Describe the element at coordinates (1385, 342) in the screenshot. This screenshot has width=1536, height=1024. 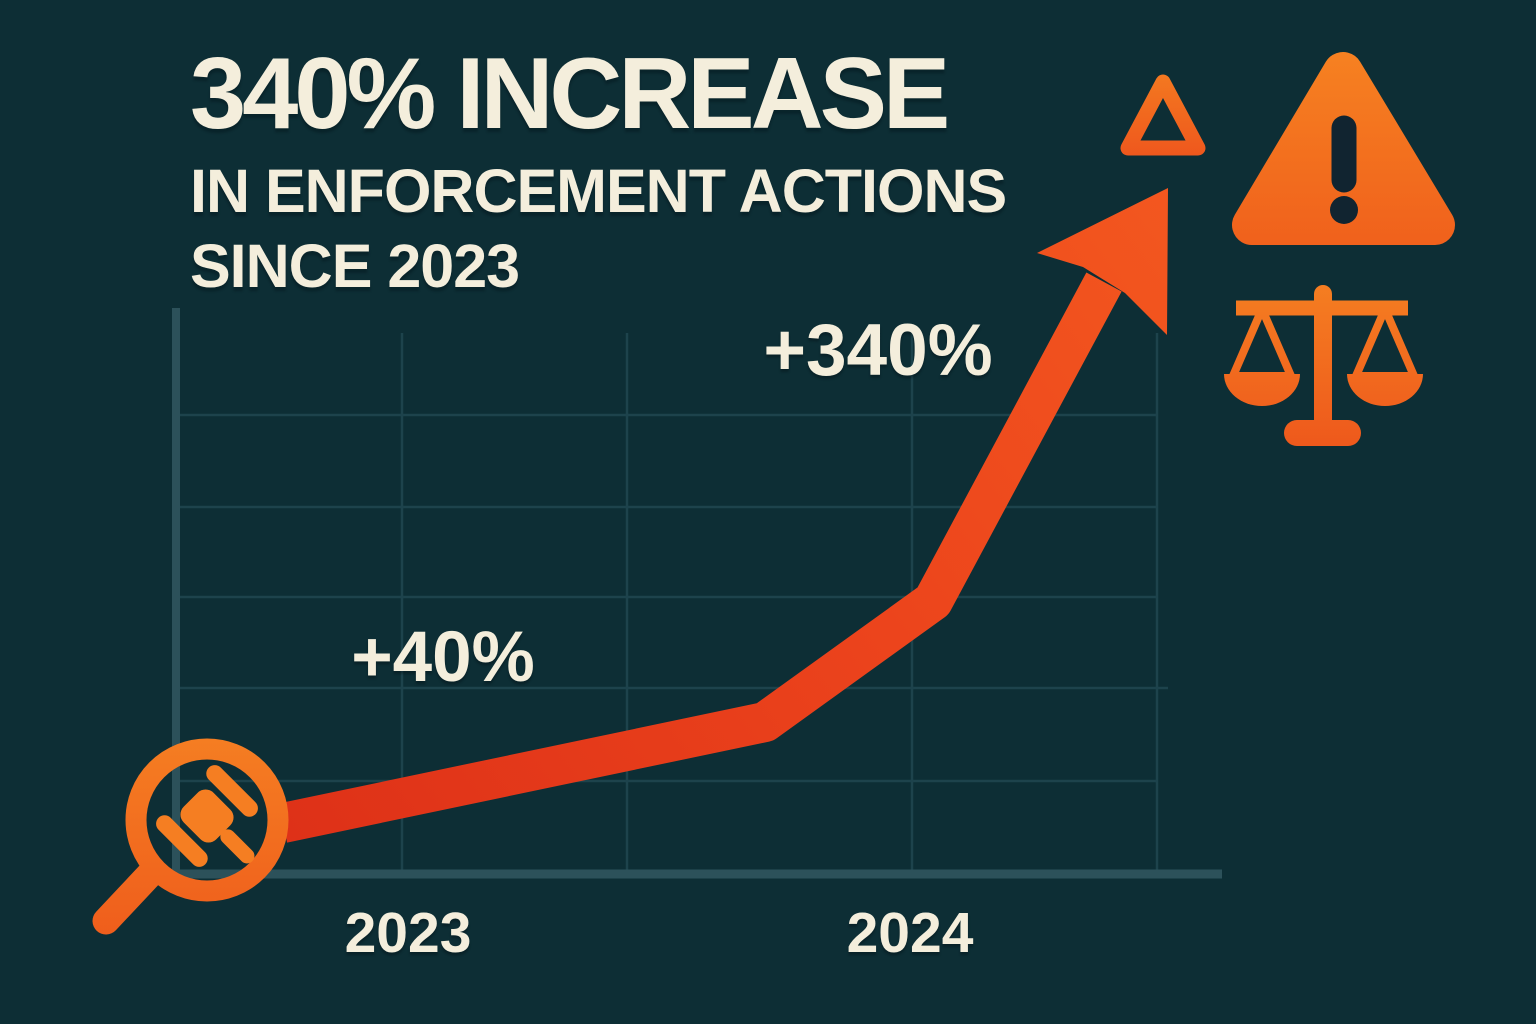
I see `scales-right-pan-frame` at that location.